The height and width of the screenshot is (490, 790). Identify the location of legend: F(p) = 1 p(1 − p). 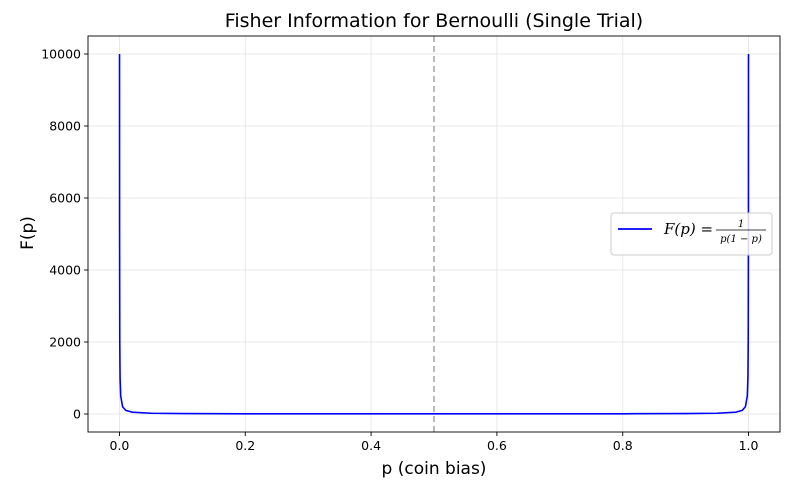
(691, 234).